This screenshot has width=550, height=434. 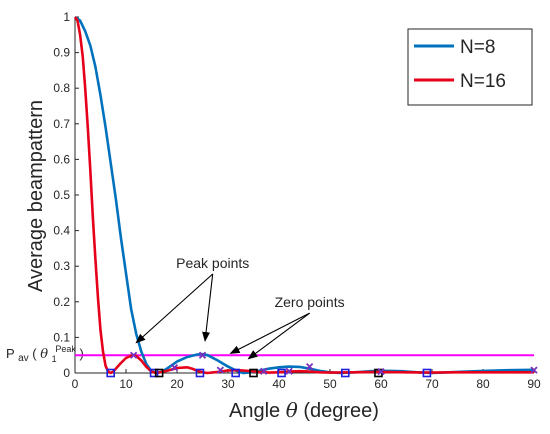 I want to click on threshold-label-symbol: θ, so click(x=44, y=354).